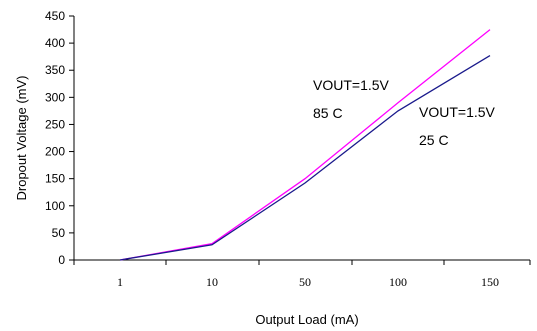  I want to click on y-tick-label: 400, so click(55, 43).